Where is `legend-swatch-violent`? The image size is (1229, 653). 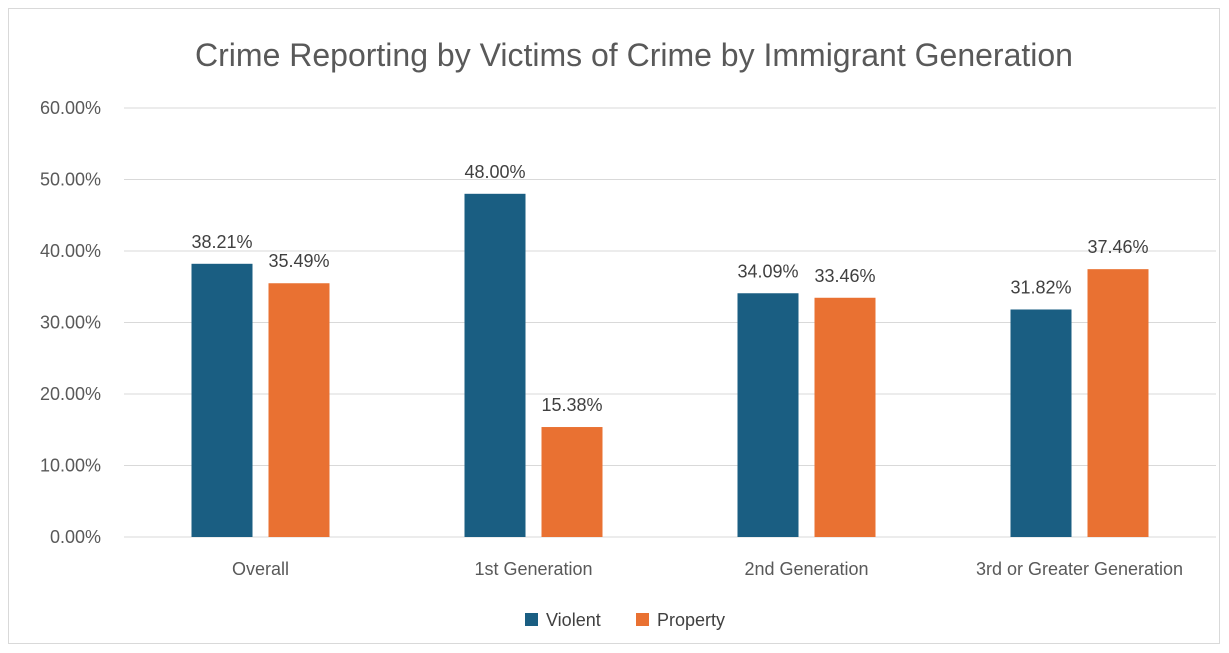 legend-swatch-violent is located at coordinates (531, 619).